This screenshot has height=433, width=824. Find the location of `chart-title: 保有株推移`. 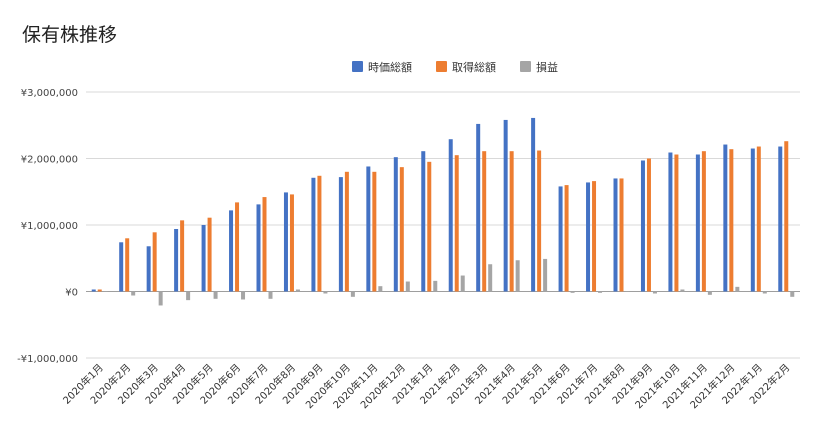

chart-title: 保有株推移 is located at coordinates (70, 35).